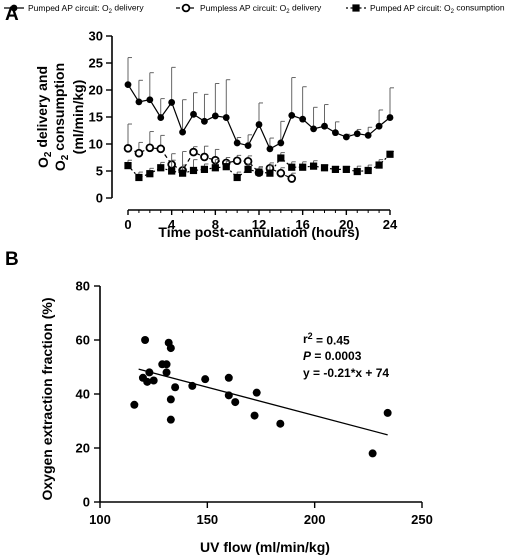 The image size is (512, 558). Describe the element at coordinates (259, 224) in the screenshot. I see `x-tick-label: 12` at that location.